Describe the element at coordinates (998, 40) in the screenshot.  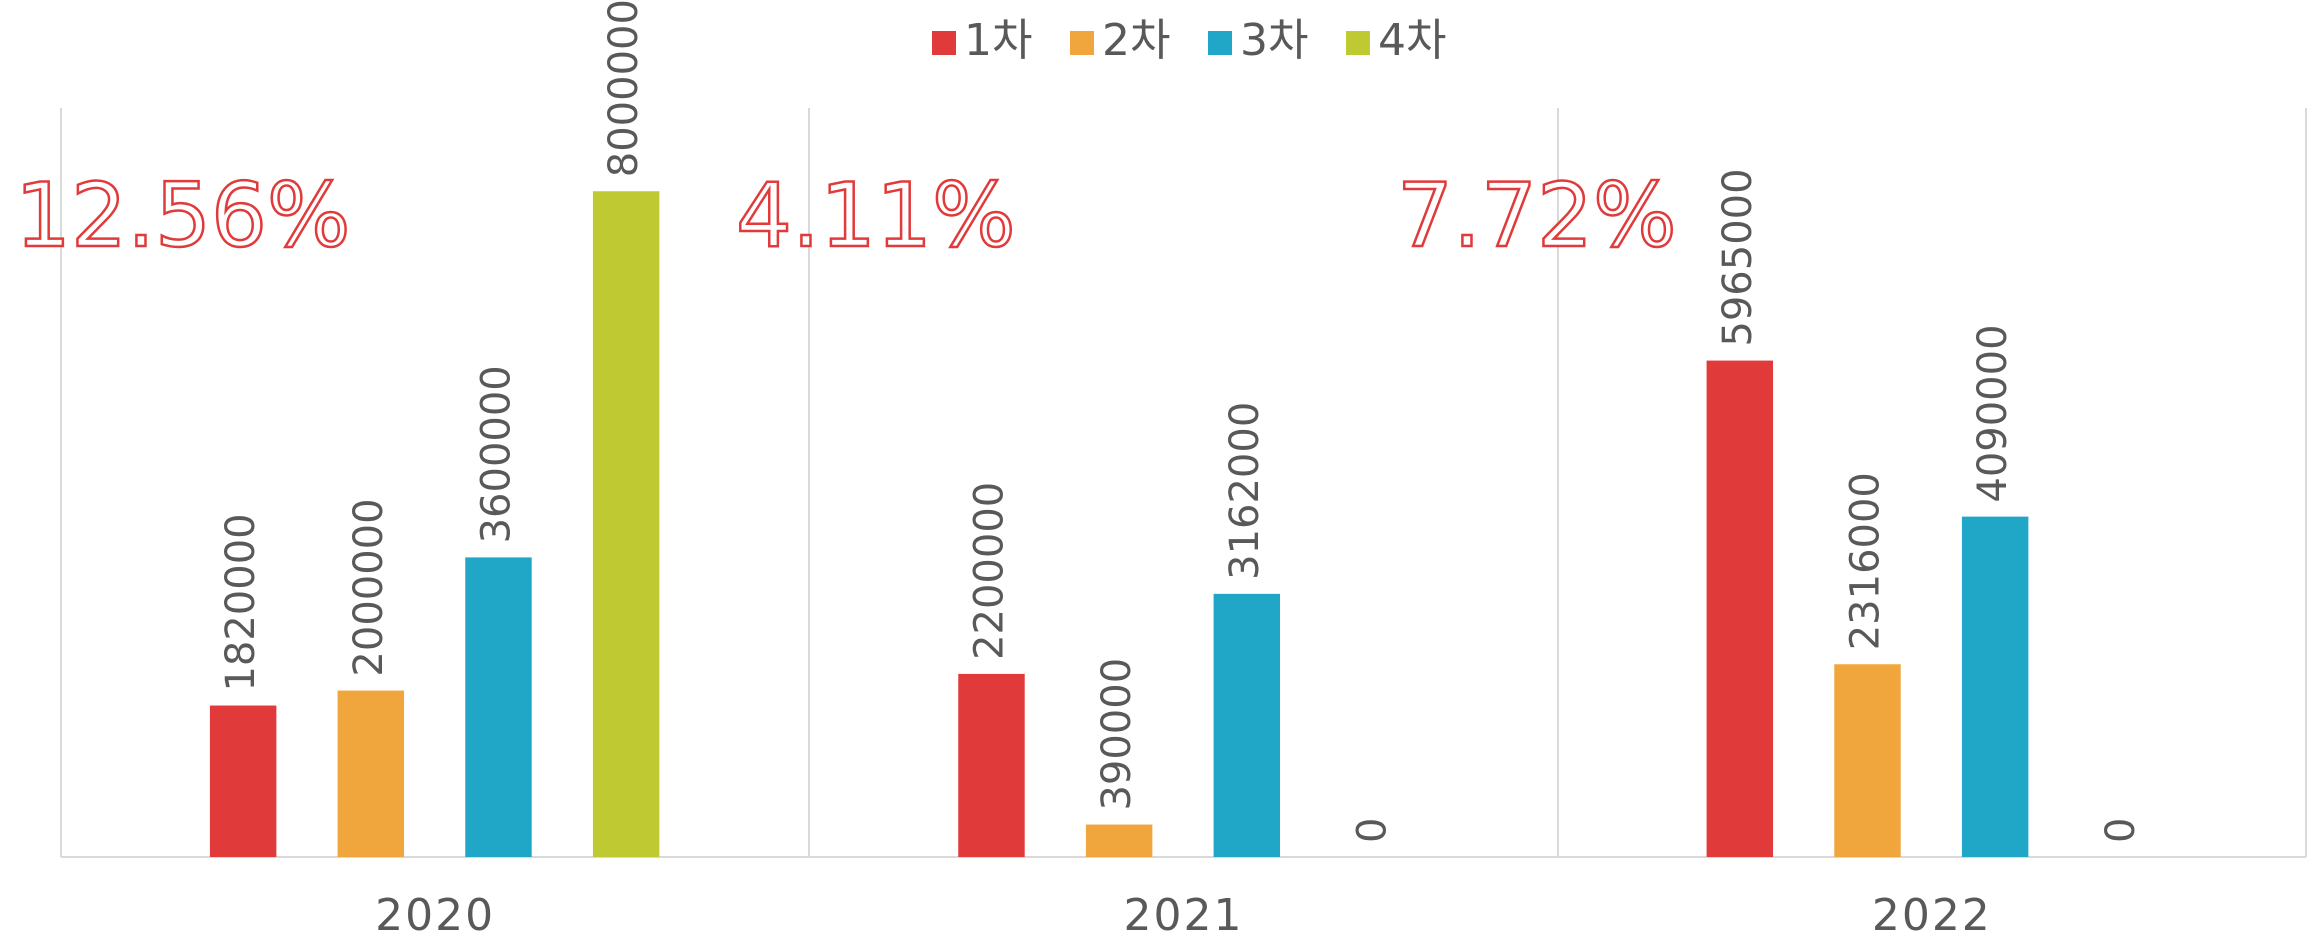
I see `legend-label: 1차` at that location.